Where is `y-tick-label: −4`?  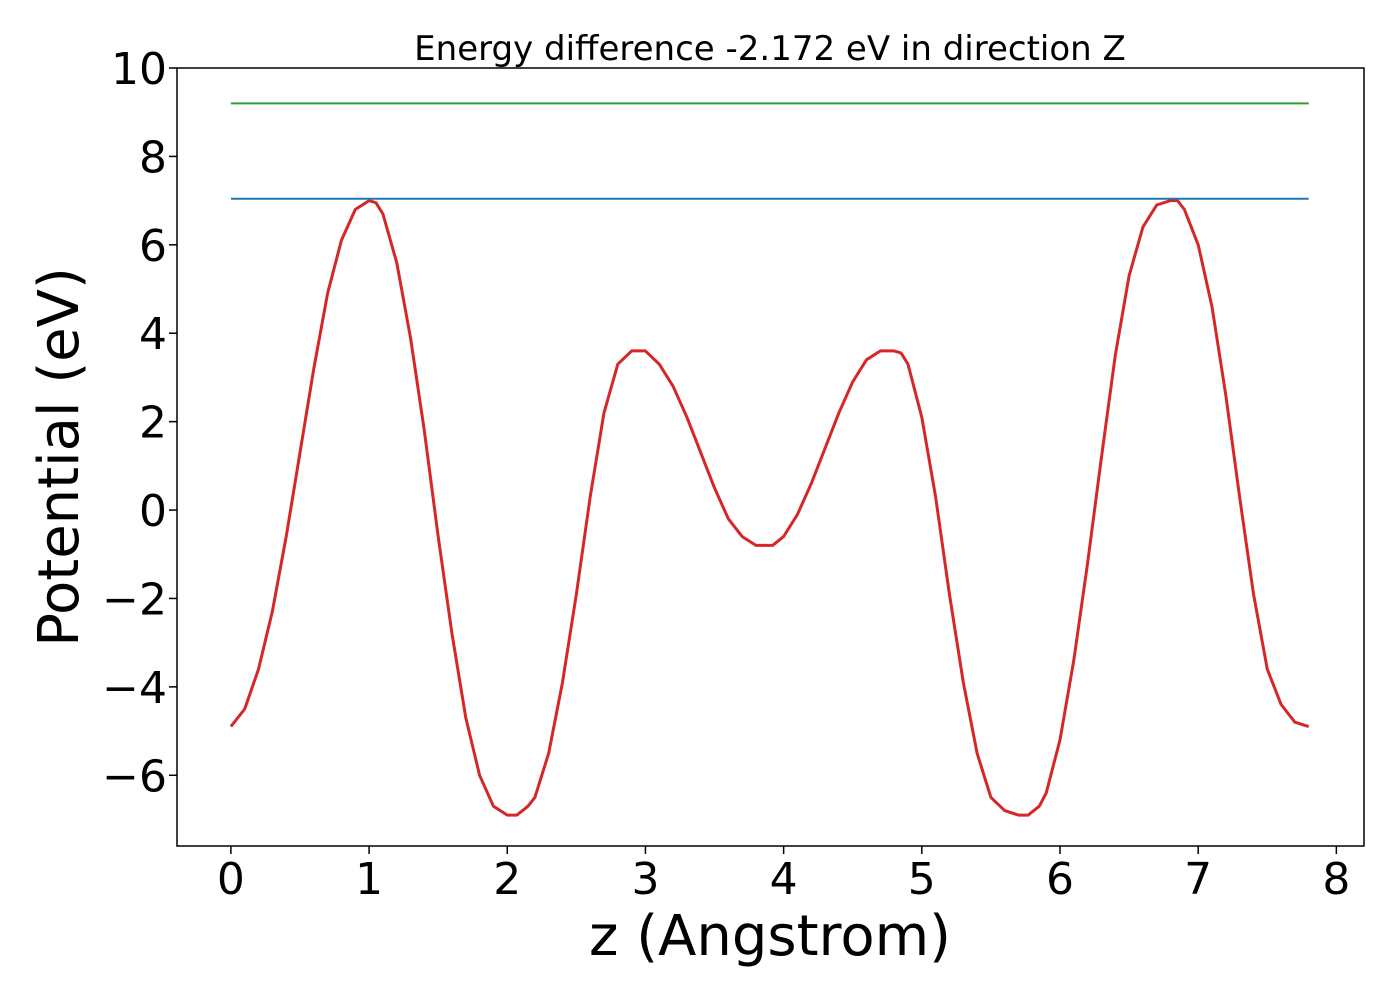
y-tick-label: −4 is located at coordinates (134, 688).